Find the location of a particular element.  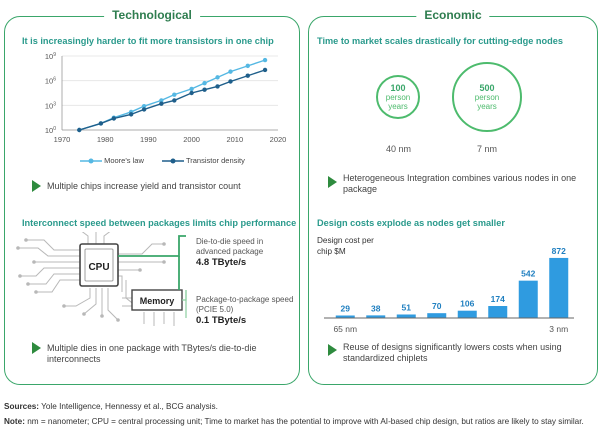

memory-label: Memory is located at coordinates (157, 301).